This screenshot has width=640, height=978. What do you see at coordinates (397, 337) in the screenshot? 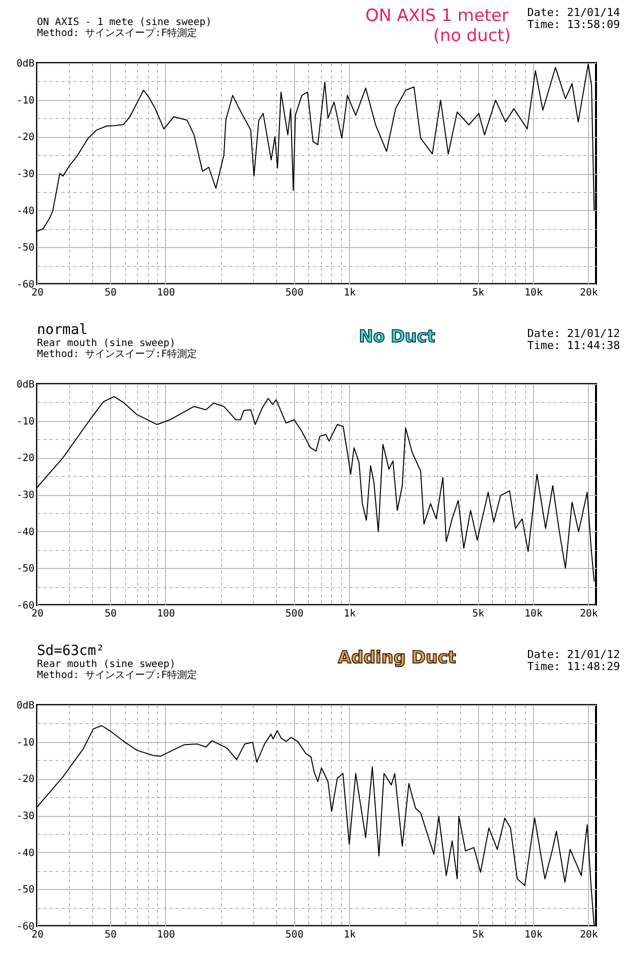
I see `text: No Duct` at bounding box center [397, 337].